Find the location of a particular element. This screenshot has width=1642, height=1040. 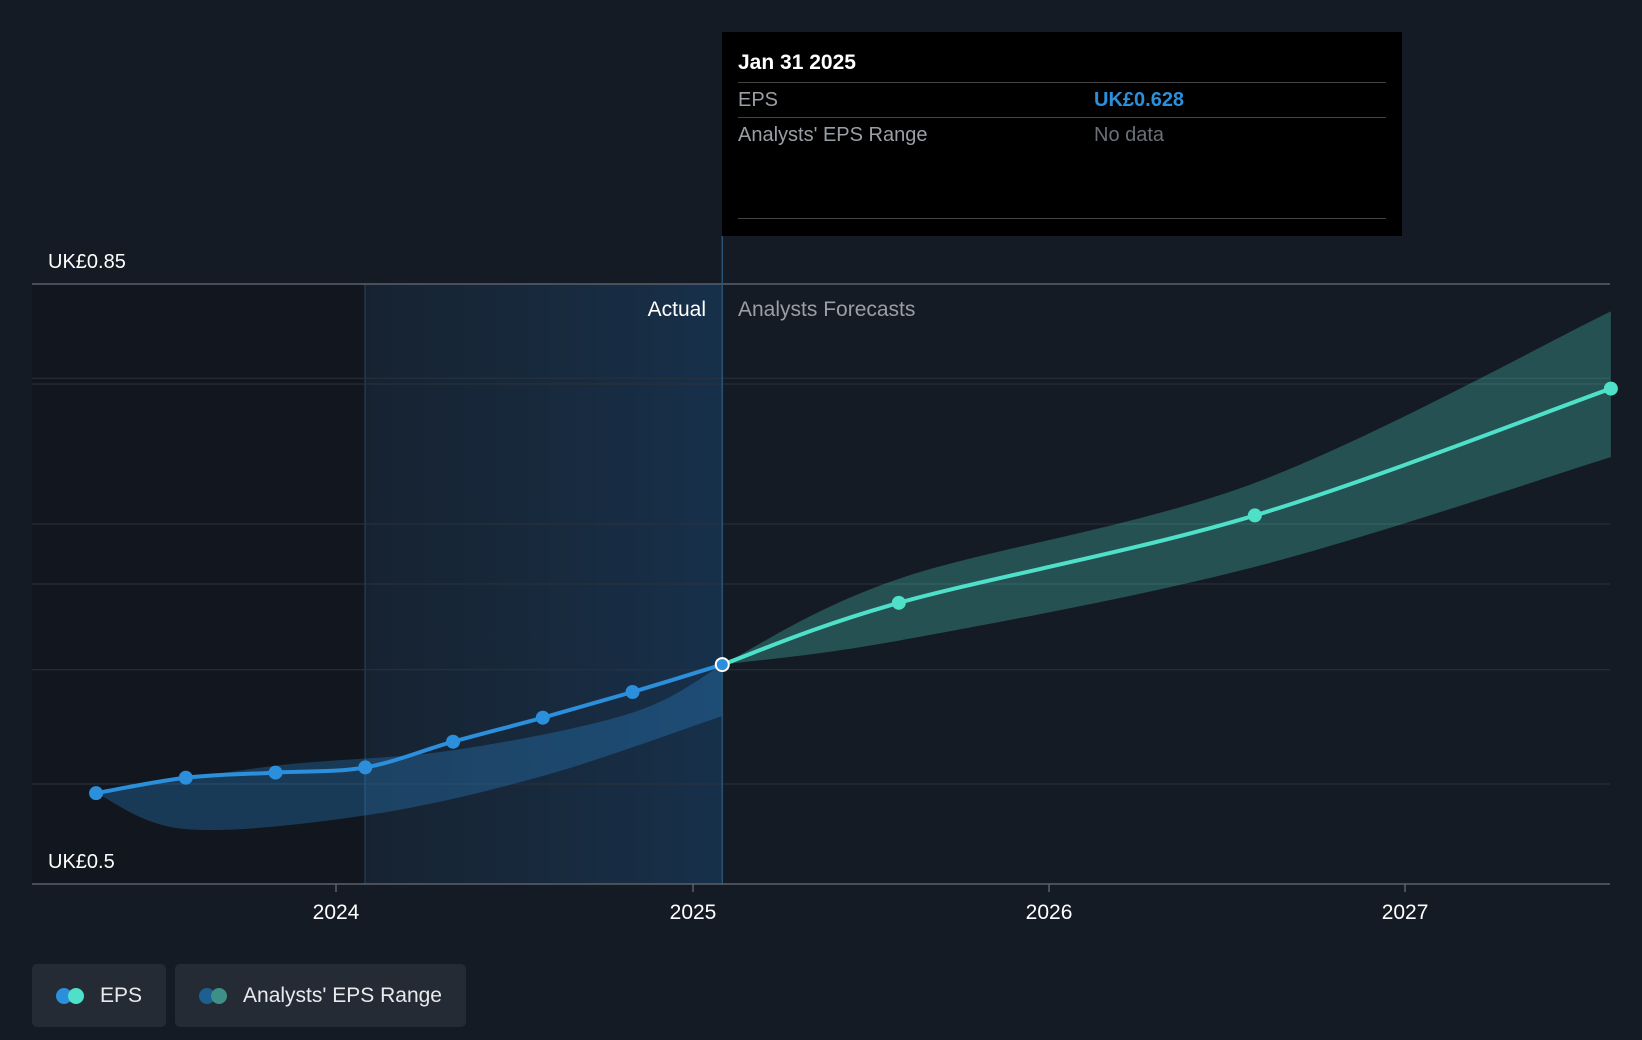

eps-point-highlight is located at coordinates (722, 665).